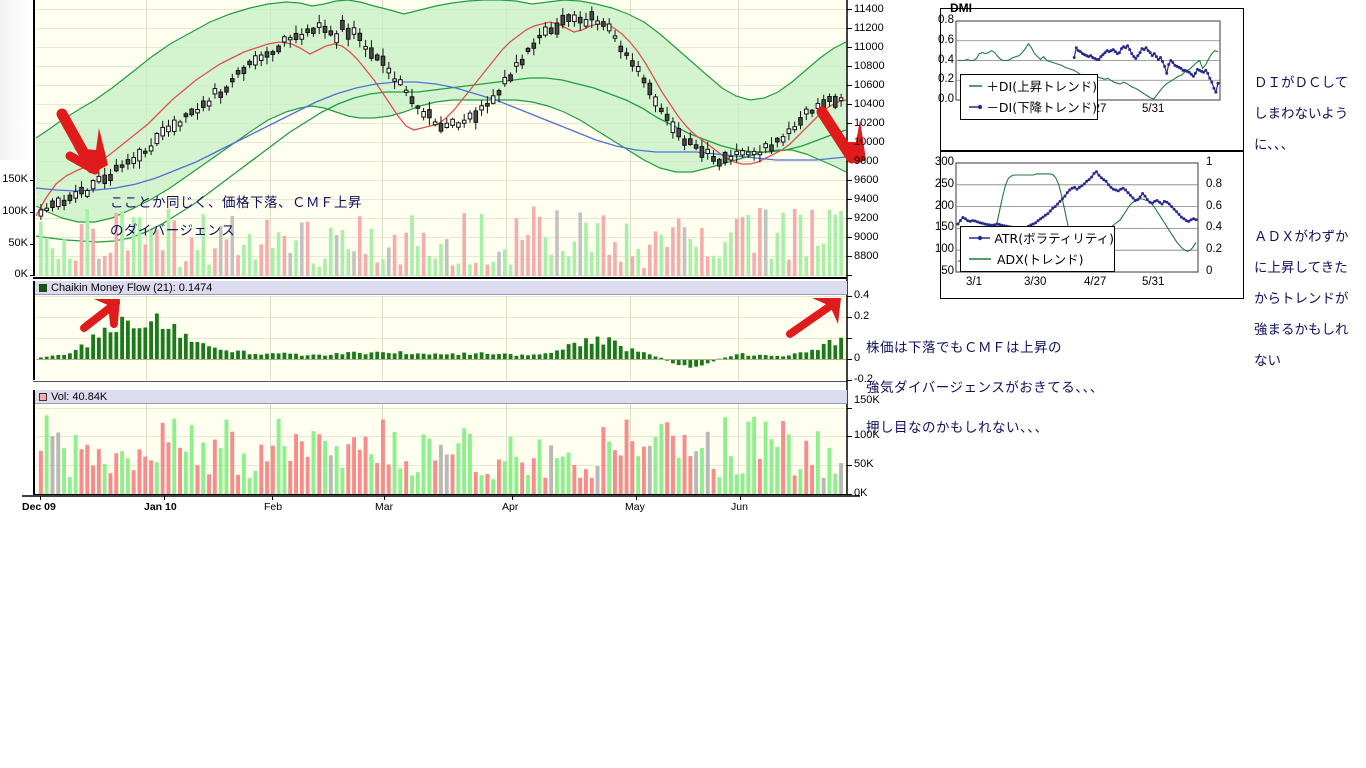 This screenshot has width=1366, height=768. I want to click on date-axis-ticks, so click(390, 498).